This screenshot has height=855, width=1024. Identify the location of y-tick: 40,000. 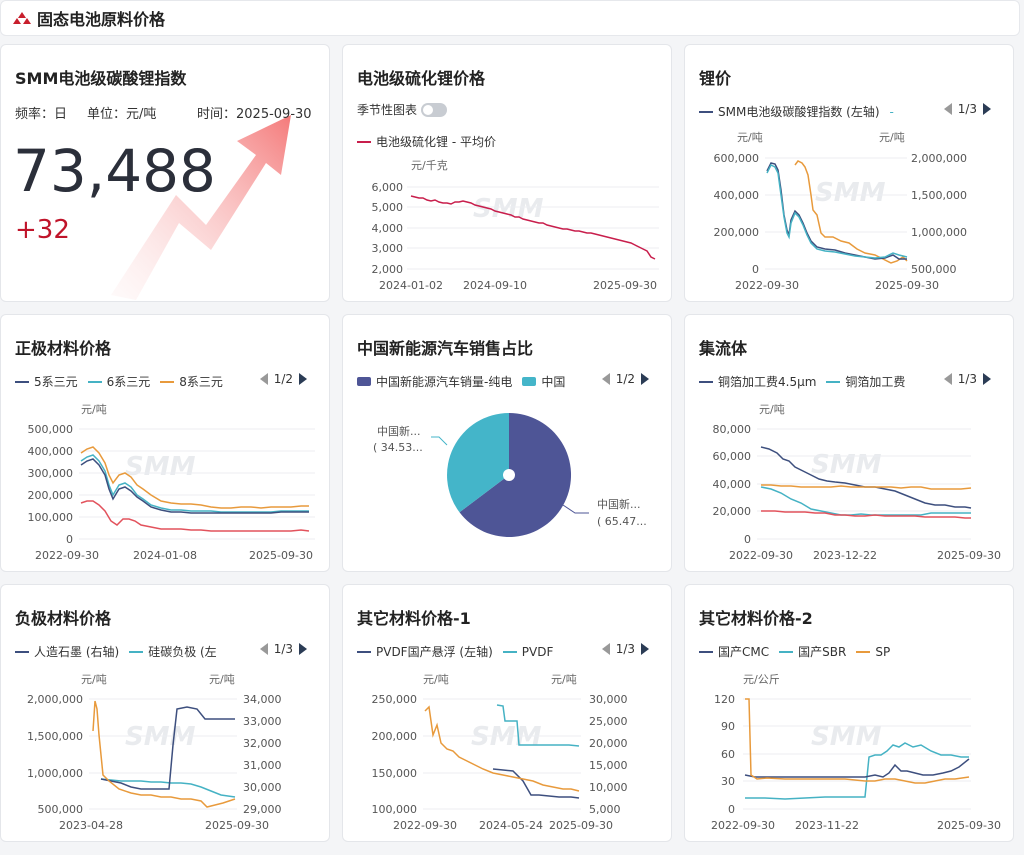
(732, 484).